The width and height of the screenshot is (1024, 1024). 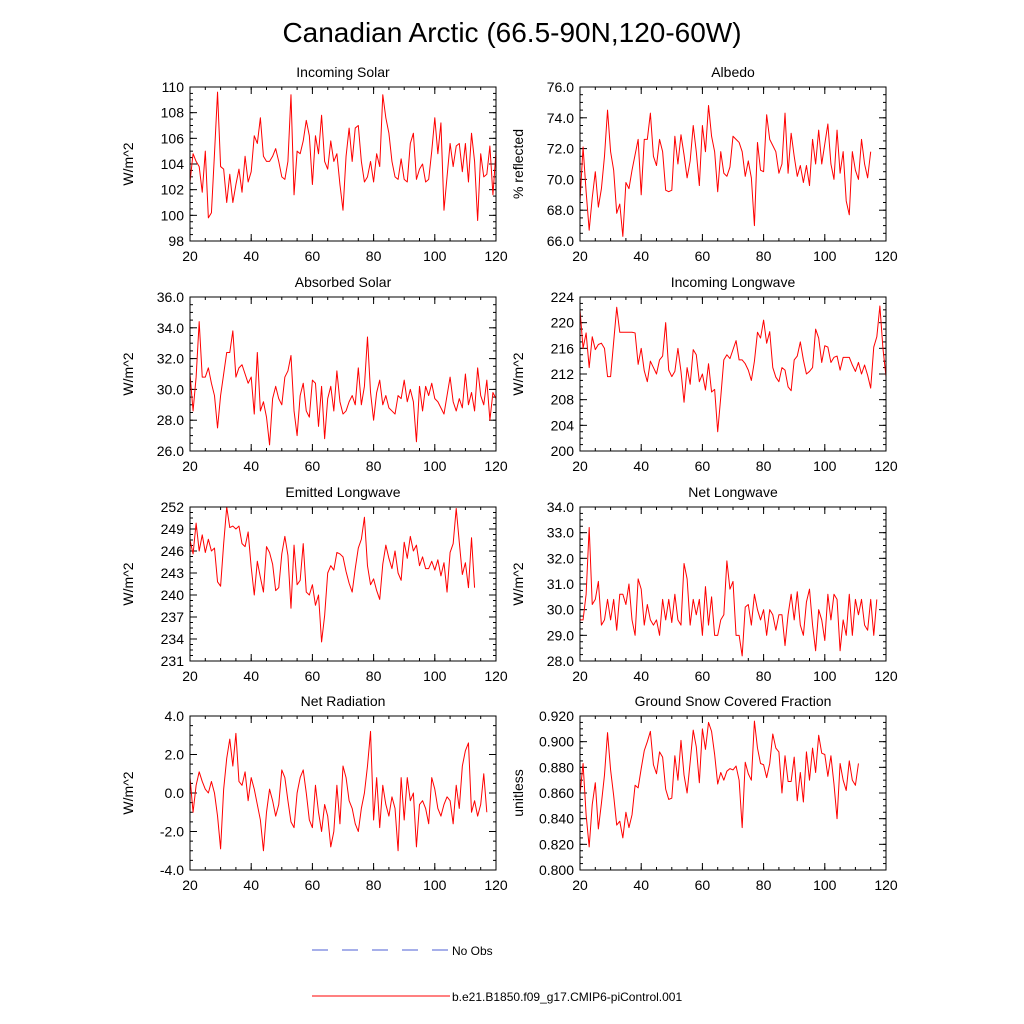 I want to click on panel-title-net-longwave: Net Longwave, so click(x=733, y=492).